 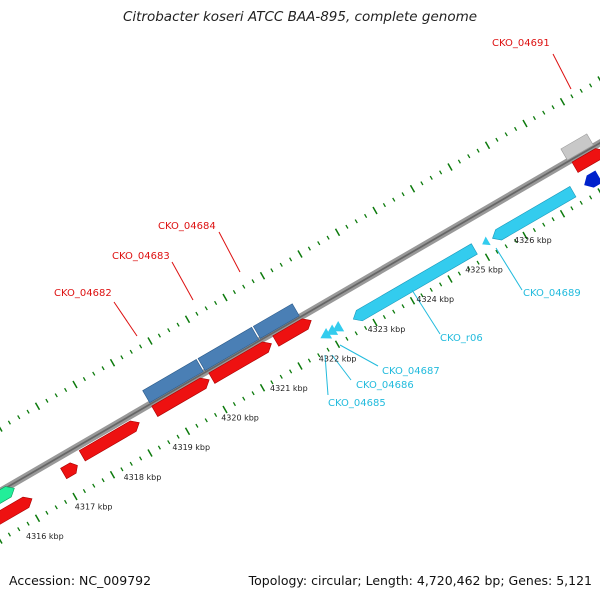 What do you see at coordinates (143, 477) in the screenshot?
I see `scale-label: 4318 kbp` at bounding box center [143, 477].